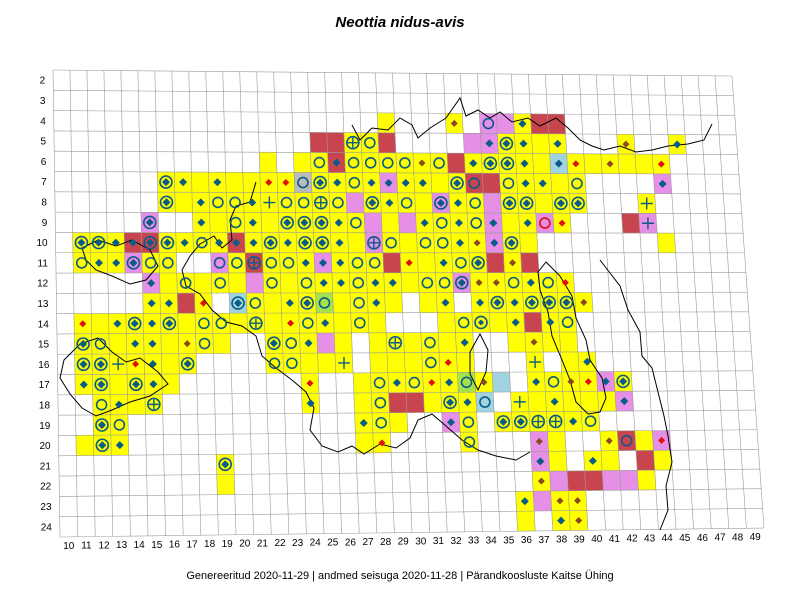 Image resolution: width=800 pixels, height=600 pixels. Describe the element at coordinates (69, 546) in the screenshot. I see `column-label: 10` at that location.